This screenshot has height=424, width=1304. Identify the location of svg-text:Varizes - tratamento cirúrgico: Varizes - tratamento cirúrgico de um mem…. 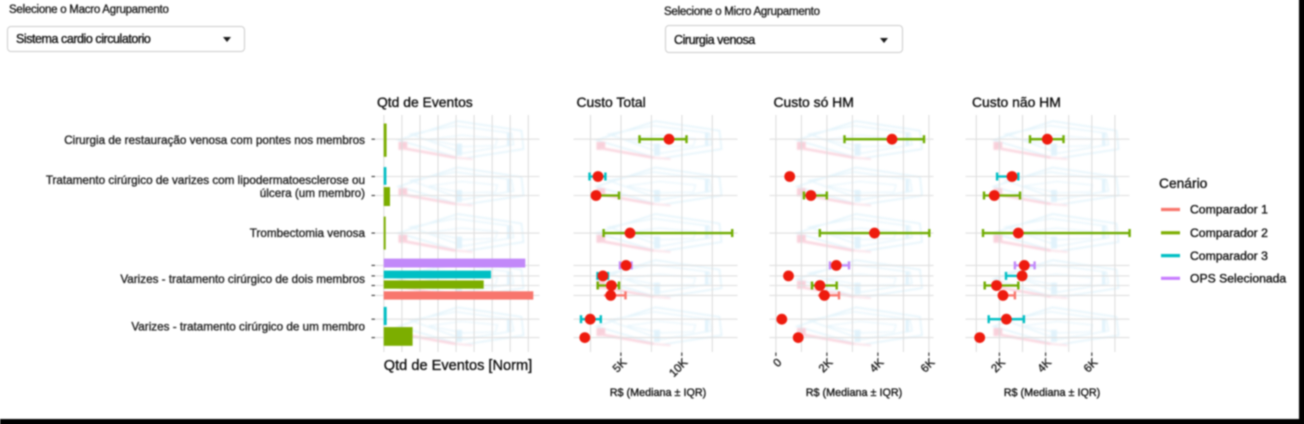
(248, 326).